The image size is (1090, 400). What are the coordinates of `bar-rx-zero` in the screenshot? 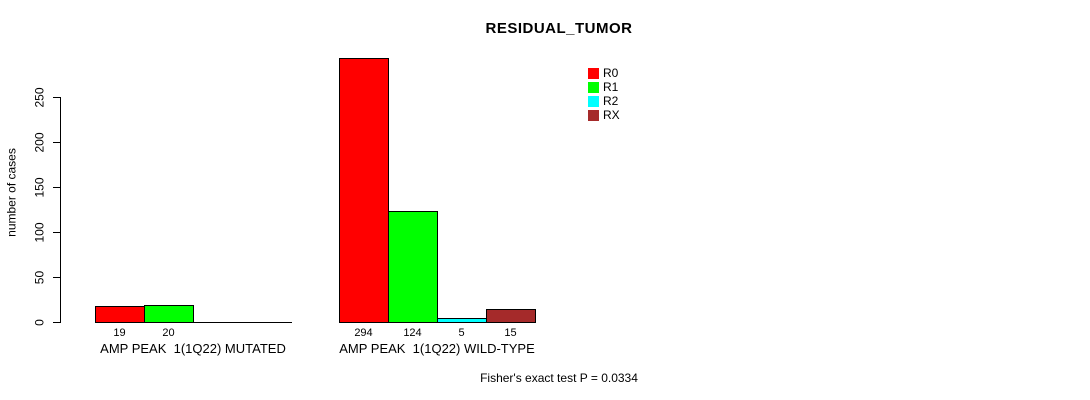 It's located at (267, 322).